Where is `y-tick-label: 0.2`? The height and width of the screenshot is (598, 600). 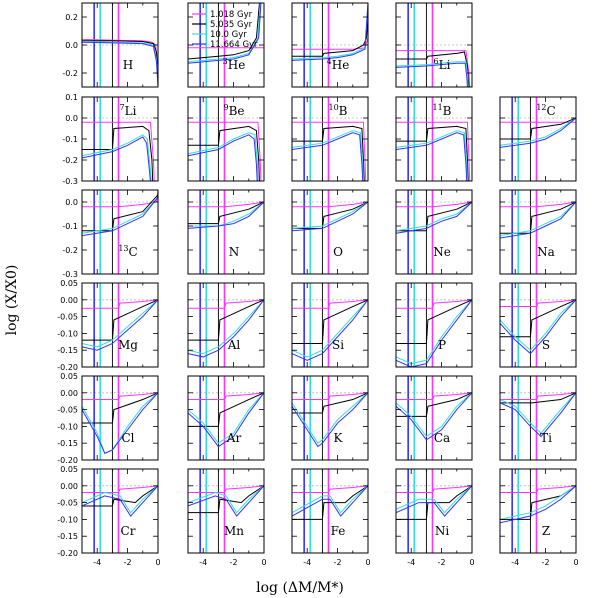
y-tick-label: 0.2 is located at coordinates (71, 17).